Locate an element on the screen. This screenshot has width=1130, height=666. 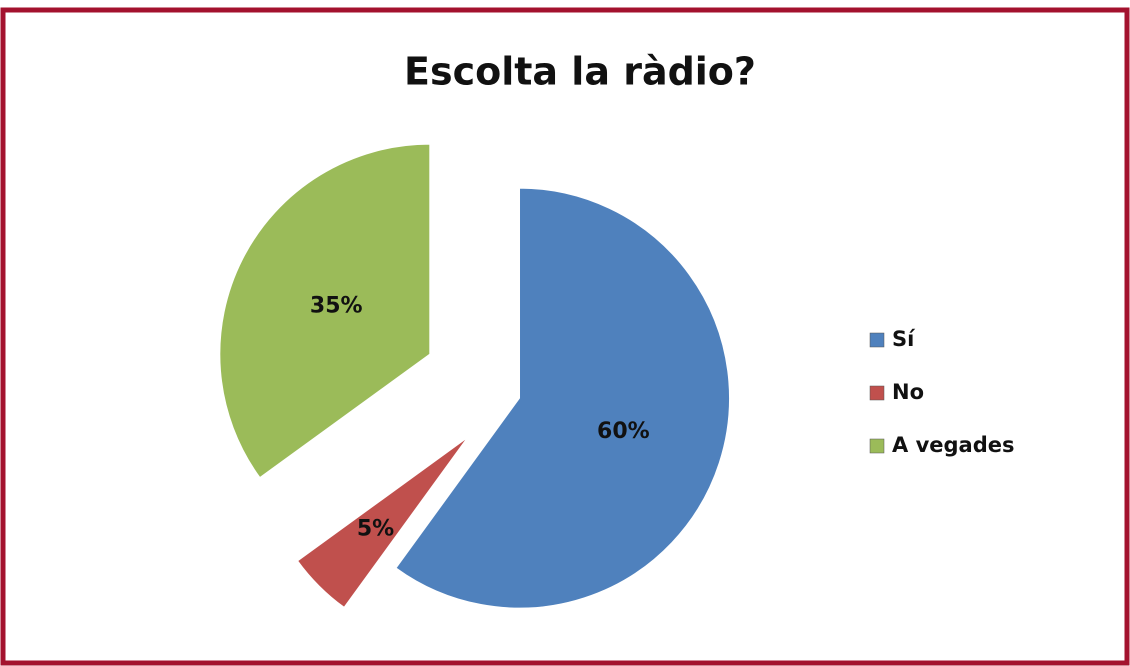
legend-label: No is located at coordinates (908, 392).